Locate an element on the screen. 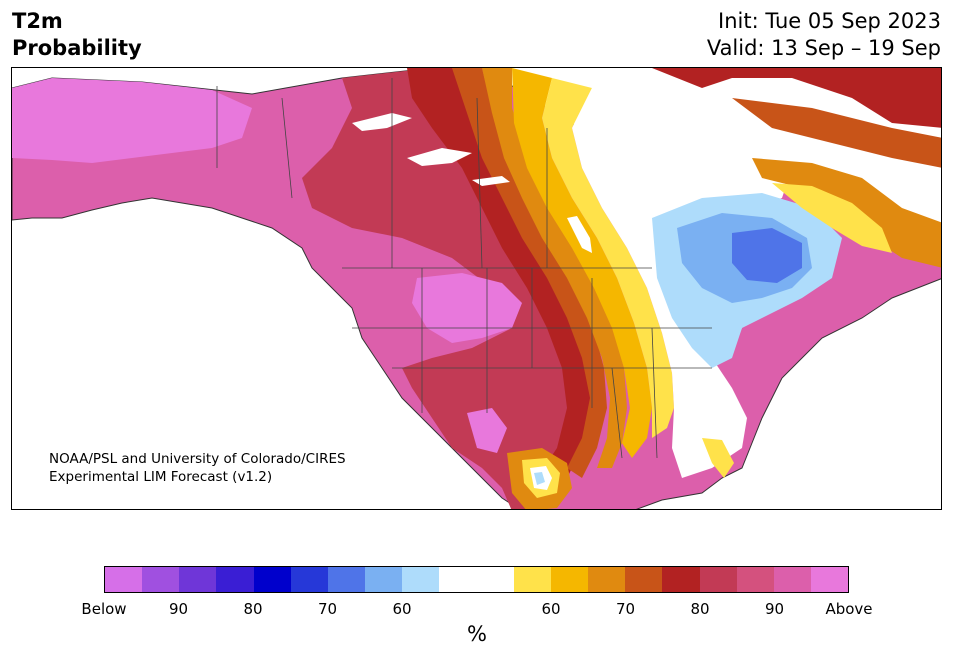 The height and width of the screenshot is (659, 953). colorbar-tick-label: Above is located at coordinates (849, 609).